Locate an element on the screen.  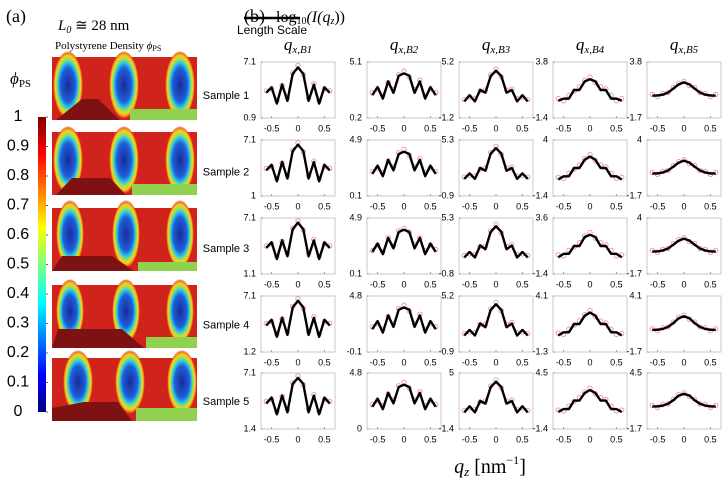
colorbar-tick-label: 0 is located at coordinates (18, 411).